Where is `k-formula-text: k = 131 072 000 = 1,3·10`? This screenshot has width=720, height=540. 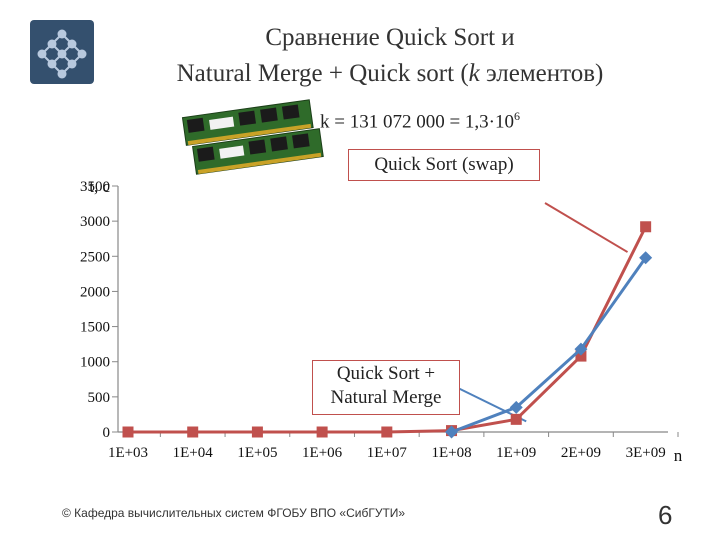
k-formula-text: k = 131 072 000 = 1,3·10 is located at coordinates (417, 122).